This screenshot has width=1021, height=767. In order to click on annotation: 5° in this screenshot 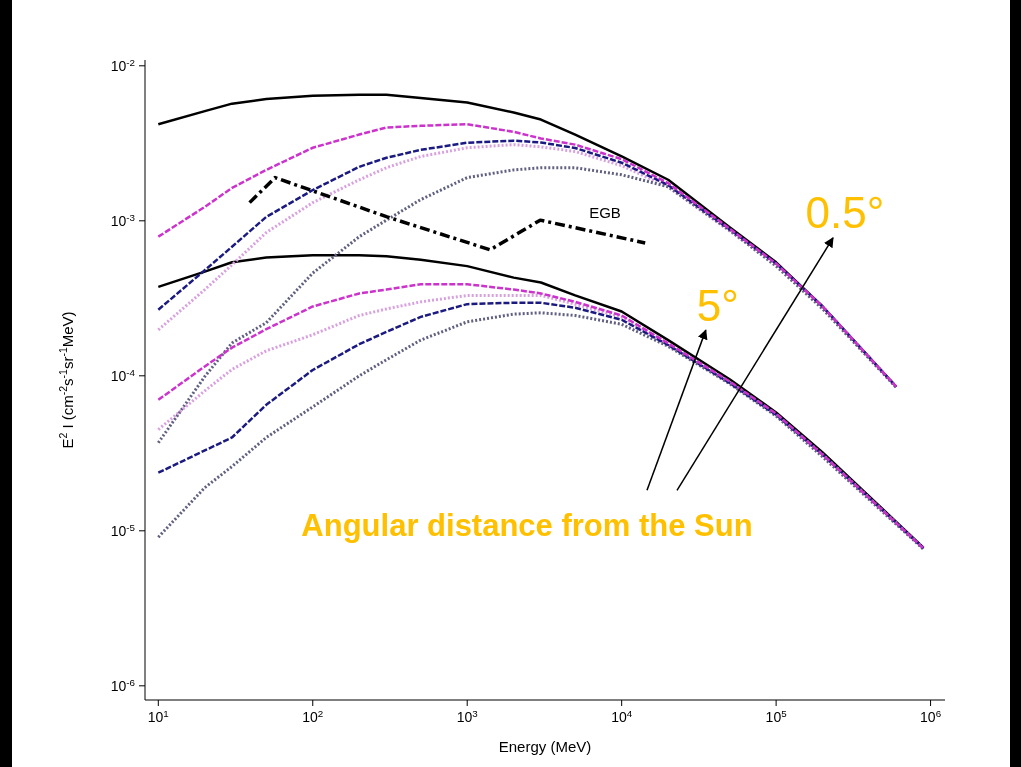, I will do `click(717, 305)`.